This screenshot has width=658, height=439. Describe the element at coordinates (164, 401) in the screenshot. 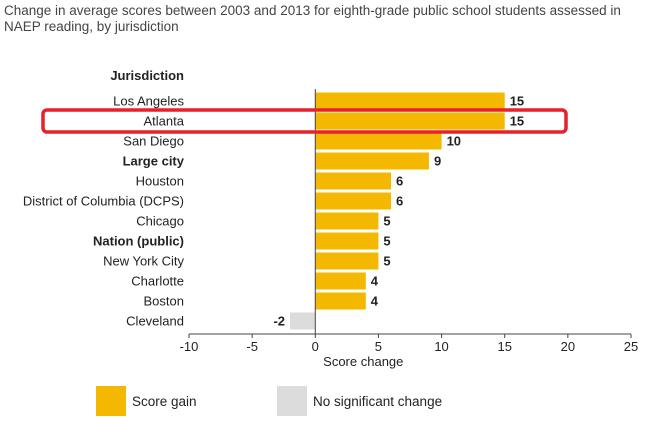

I see `legend-label-score-gain: Score gain` at that location.